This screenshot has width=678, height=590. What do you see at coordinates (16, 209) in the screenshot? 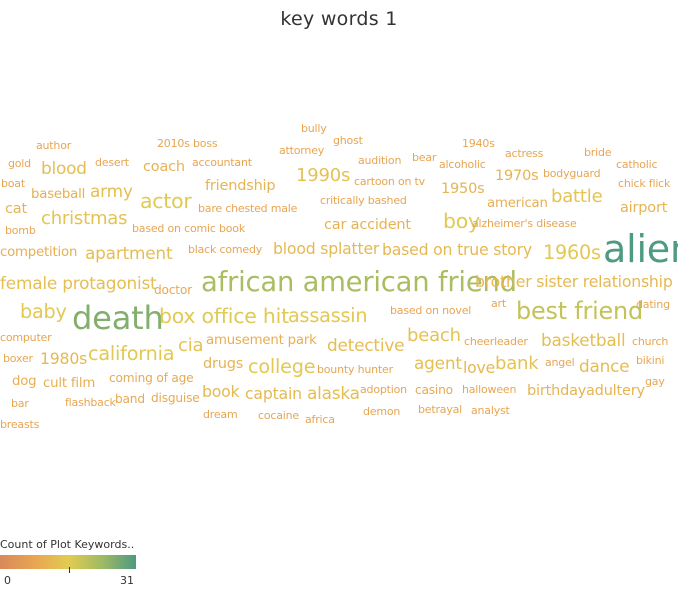
I see `word-cat: cat` at bounding box center [16, 209].